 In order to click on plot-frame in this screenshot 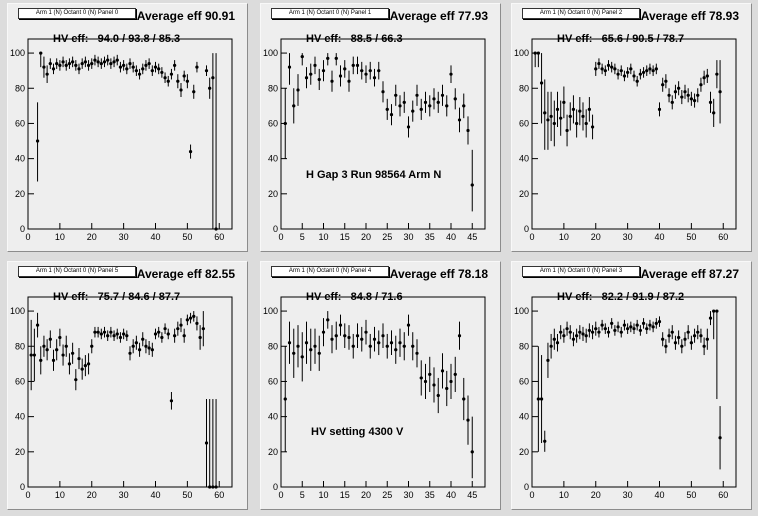, I will do `click(383, 134)`.